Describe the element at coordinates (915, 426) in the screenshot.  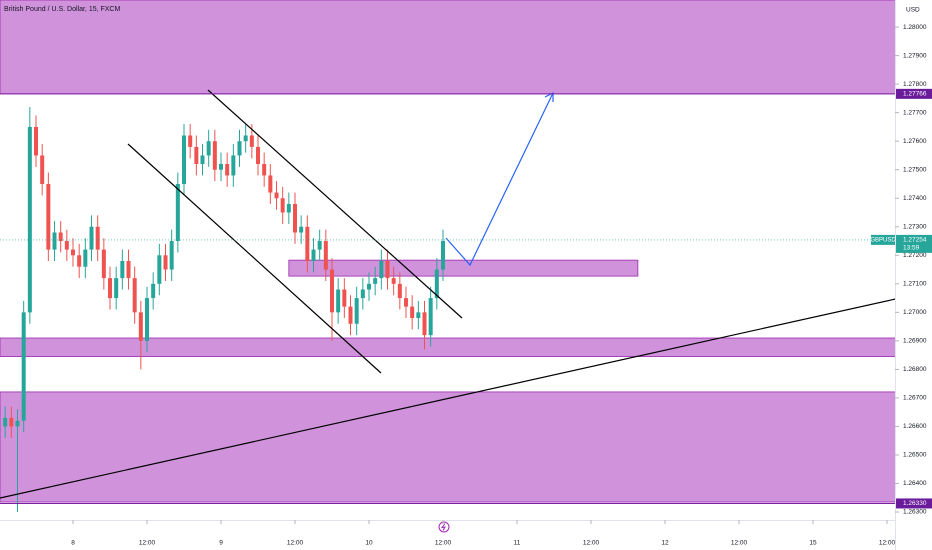
I see `y-tick-label: 1.26600` at that location.